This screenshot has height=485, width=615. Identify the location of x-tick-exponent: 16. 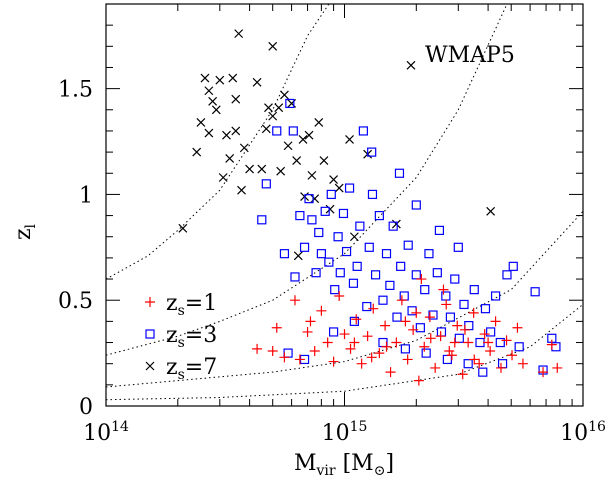
(597, 427).